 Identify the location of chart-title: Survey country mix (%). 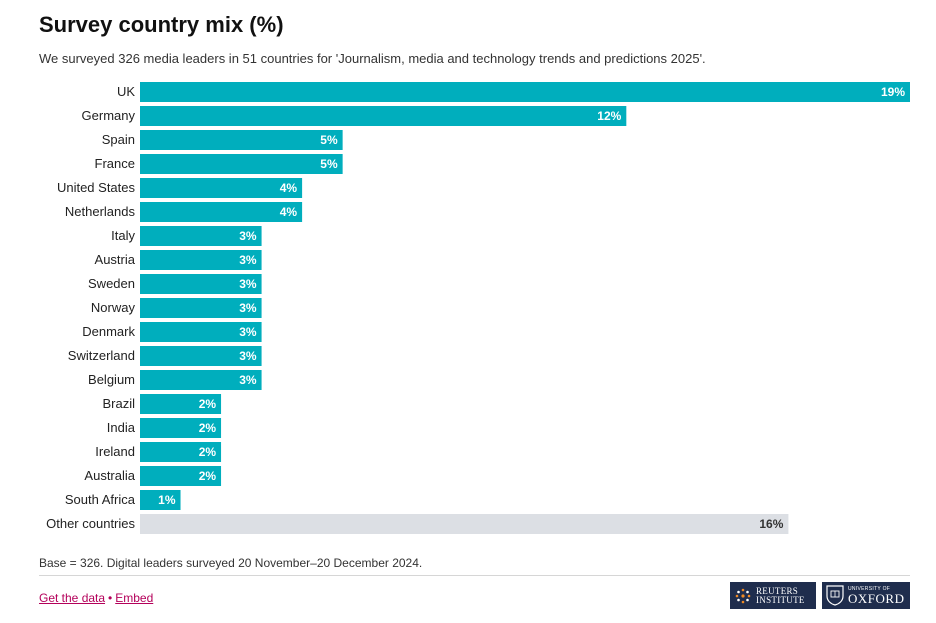
(161, 24).